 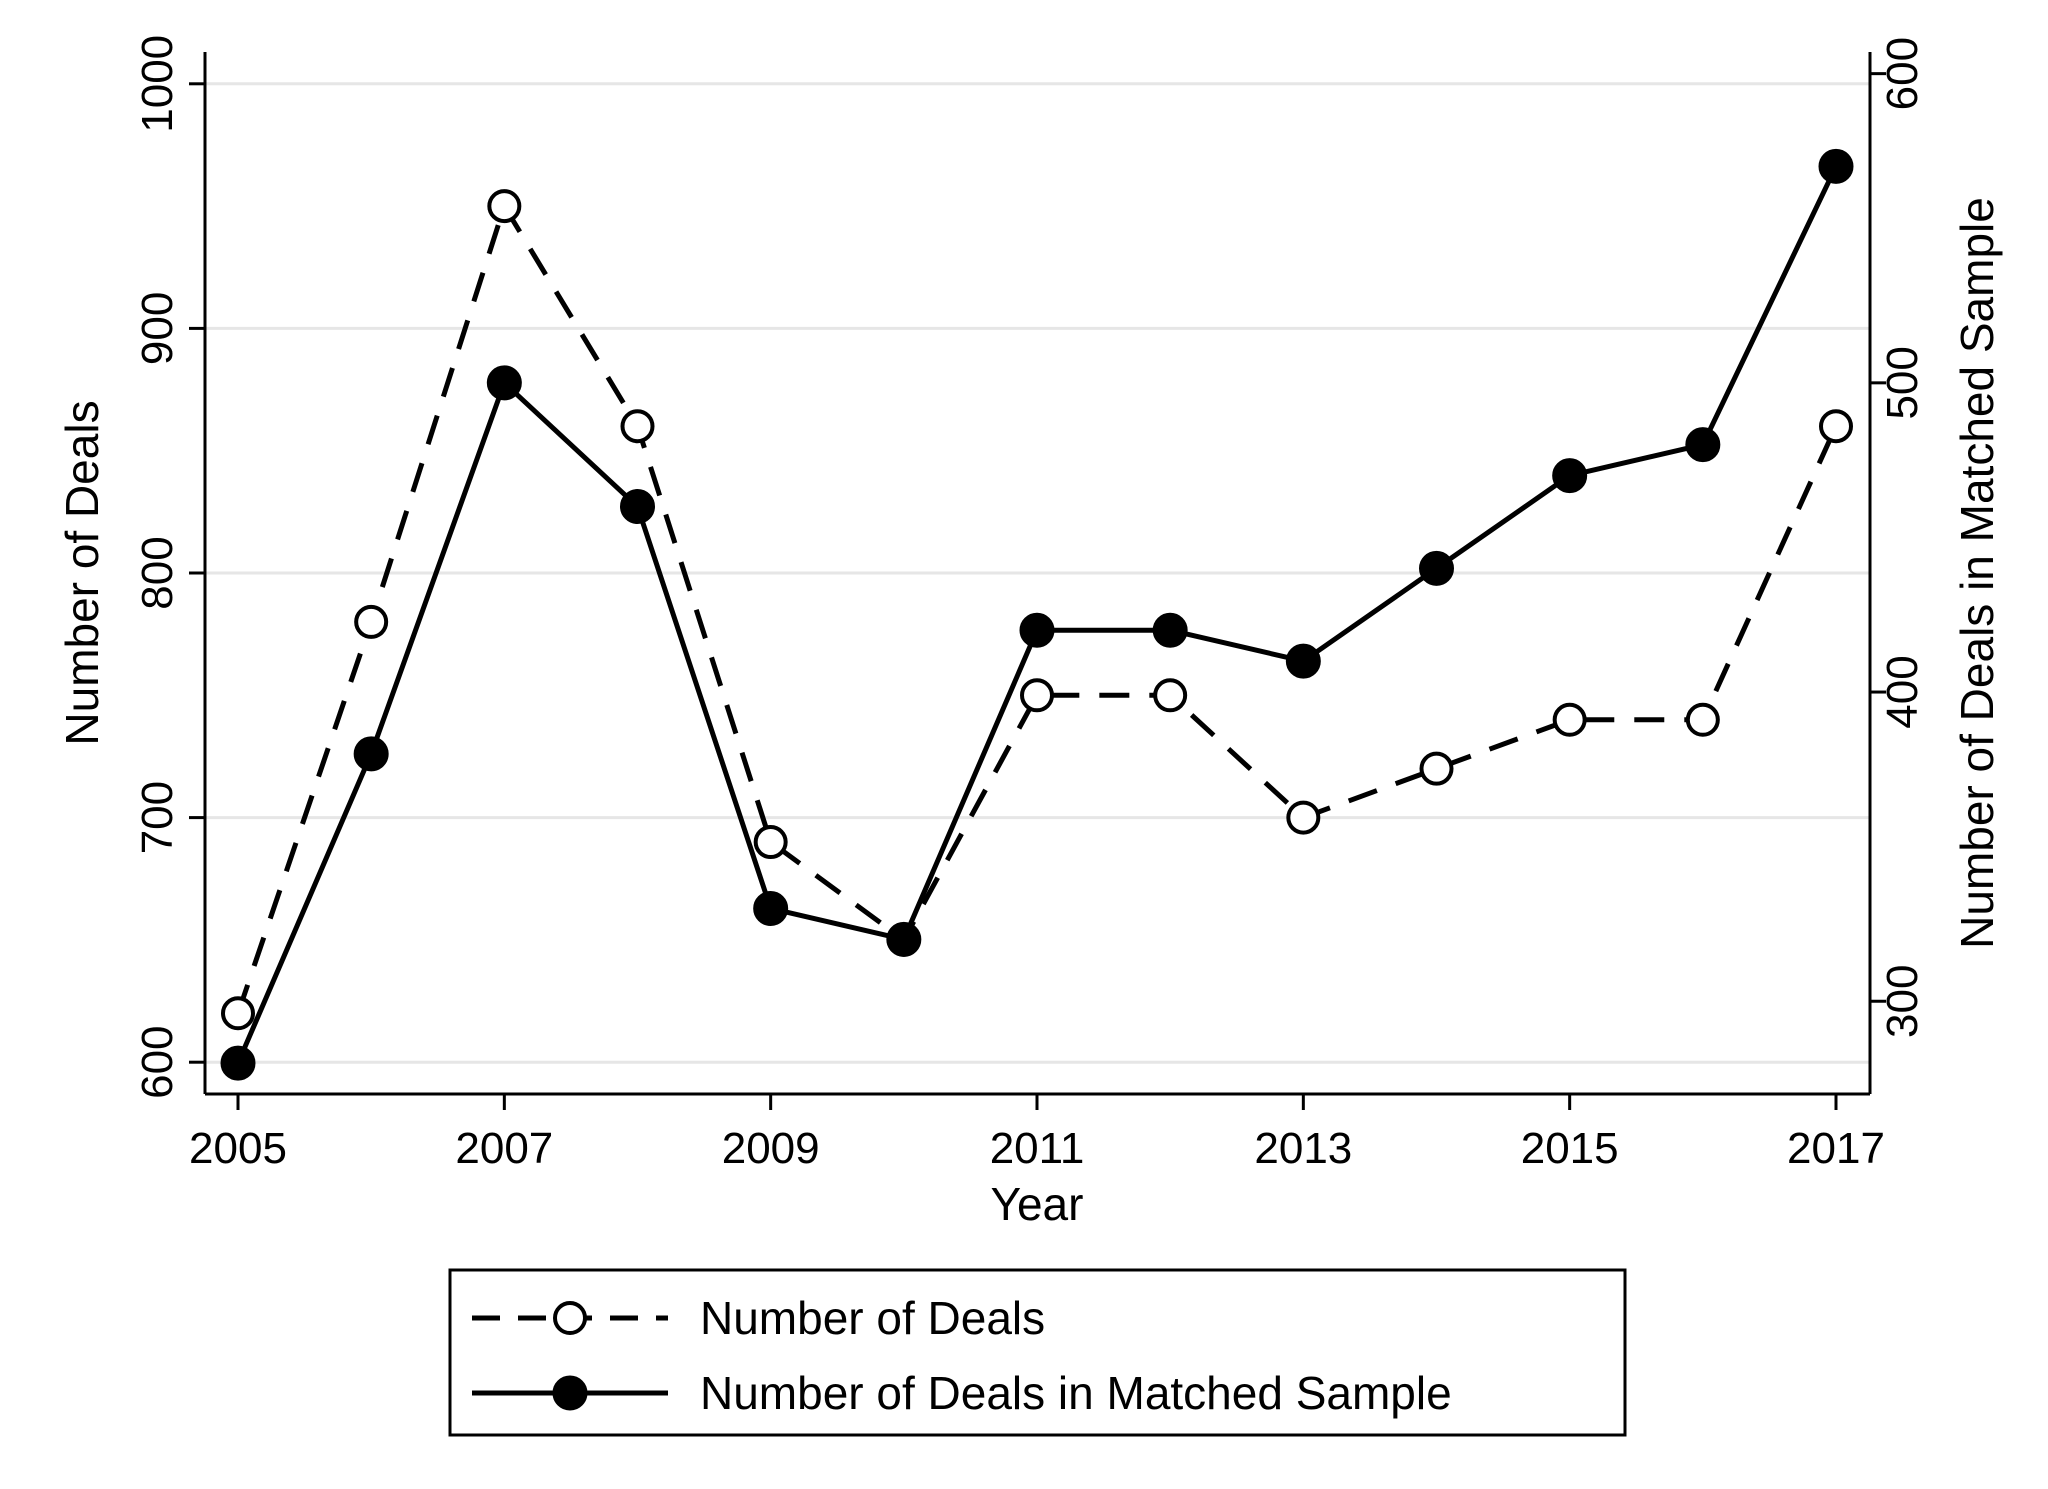 What do you see at coordinates (570, 1318) in the screenshot?
I see `legend-marker-deals` at bounding box center [570, 1318].